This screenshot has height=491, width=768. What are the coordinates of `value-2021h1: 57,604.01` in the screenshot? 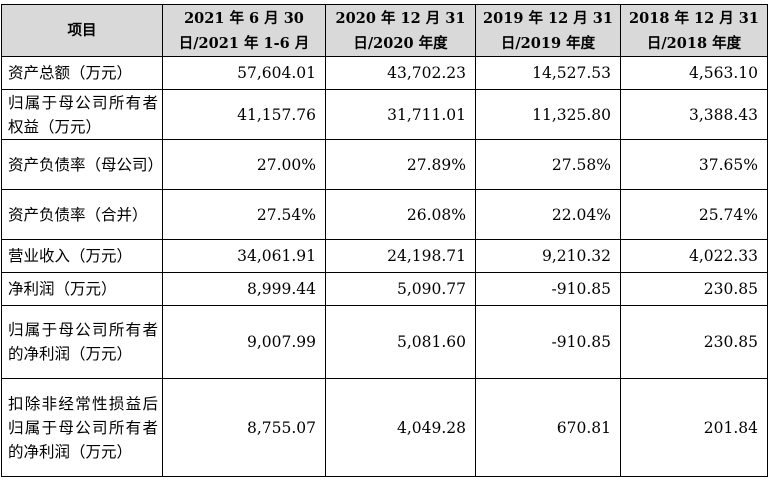 It's located at (244, 73).